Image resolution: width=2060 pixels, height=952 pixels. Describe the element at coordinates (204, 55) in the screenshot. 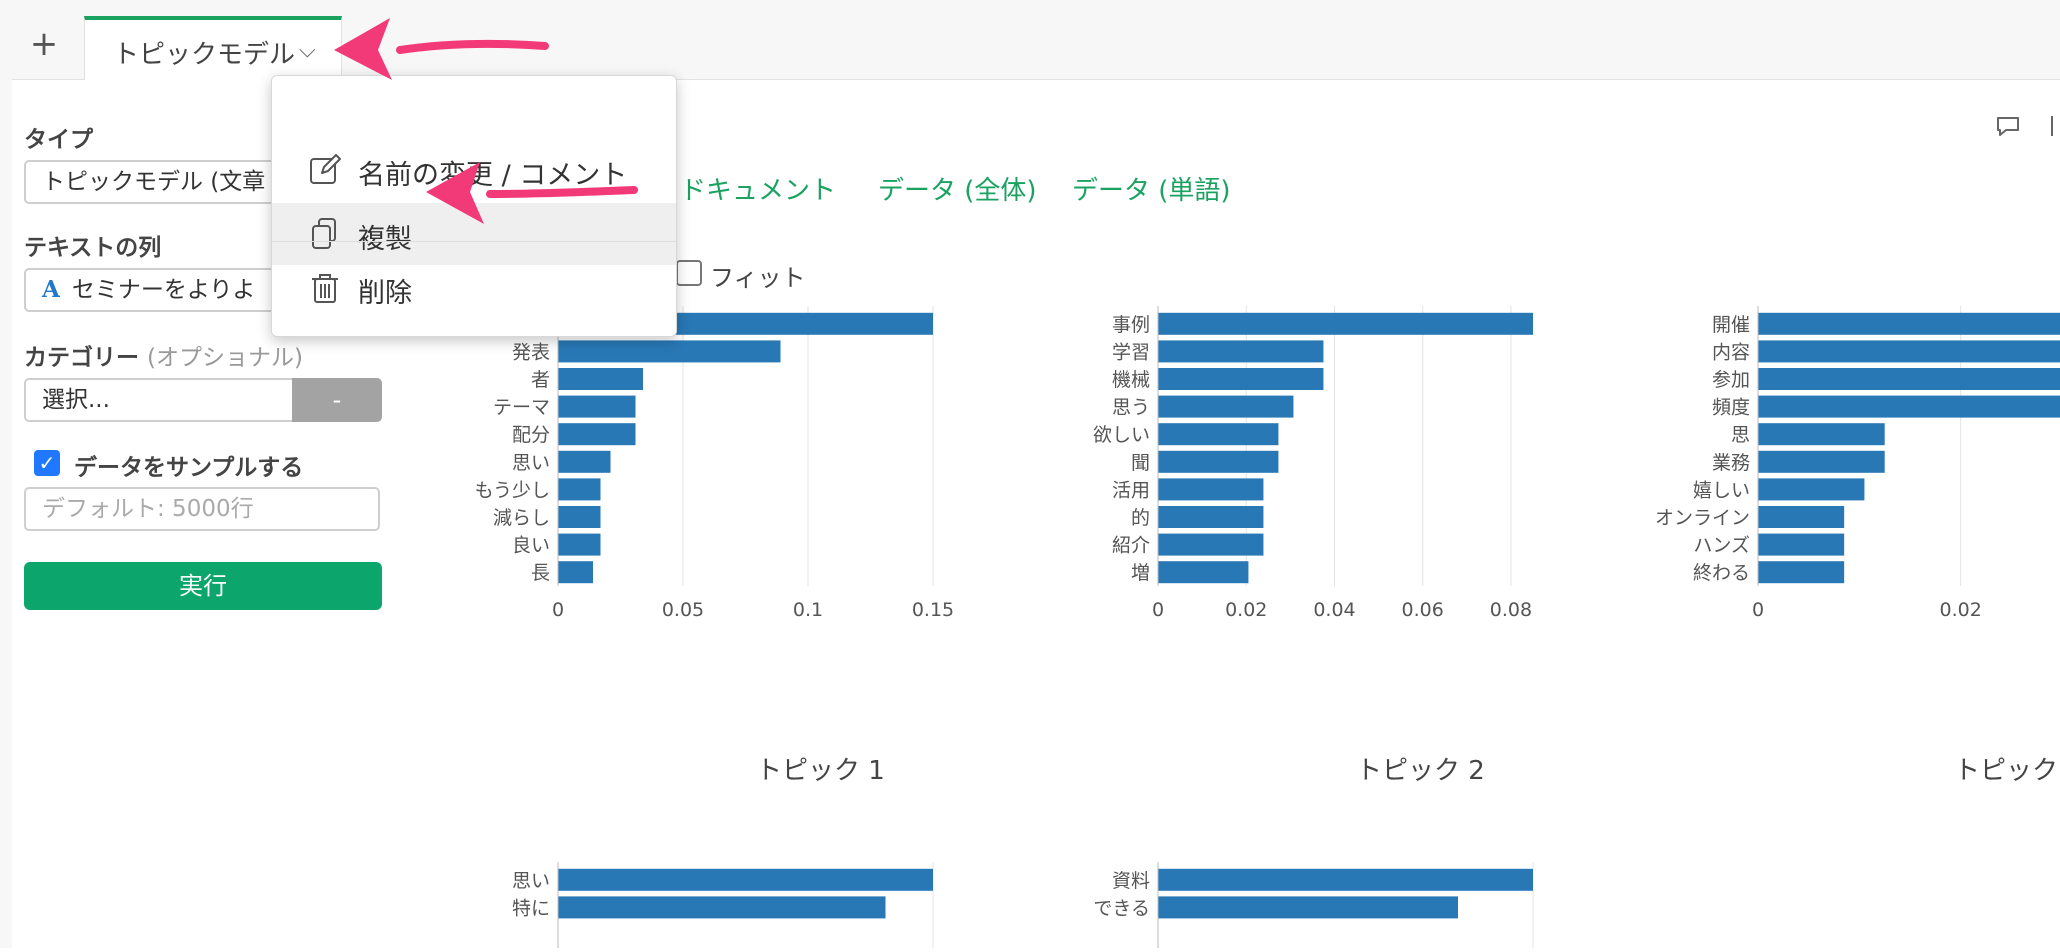

I see `tab-label: トピックモデル` at that location.